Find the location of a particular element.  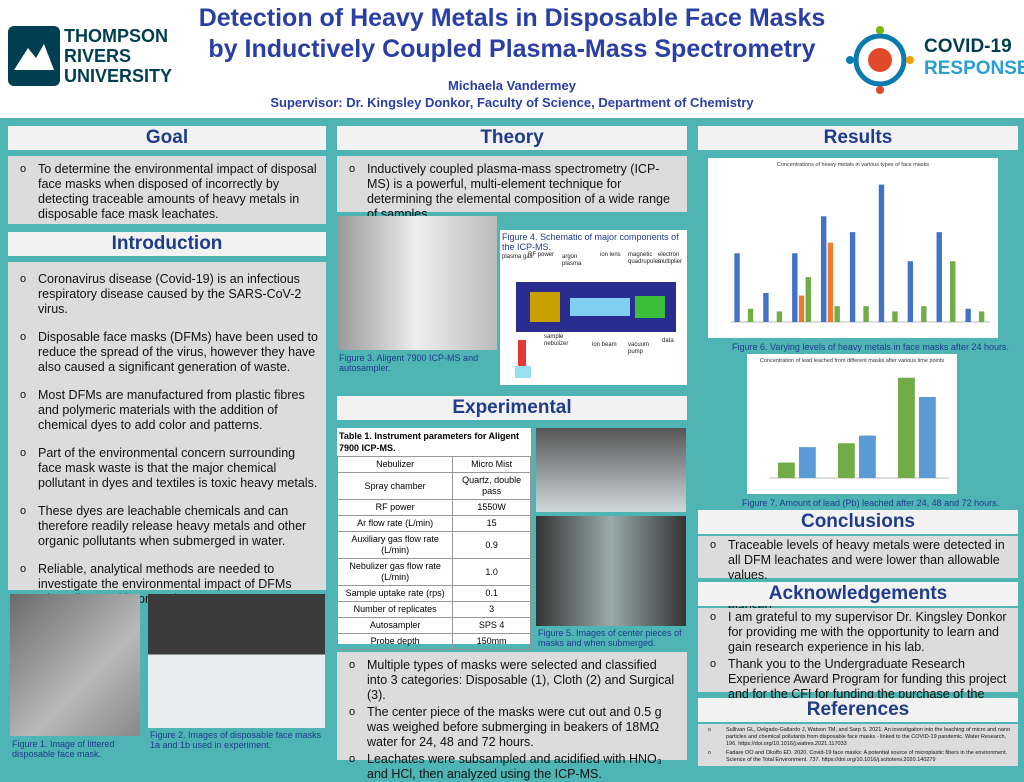

table-cell: 3 is located at coordinates (491, 609).